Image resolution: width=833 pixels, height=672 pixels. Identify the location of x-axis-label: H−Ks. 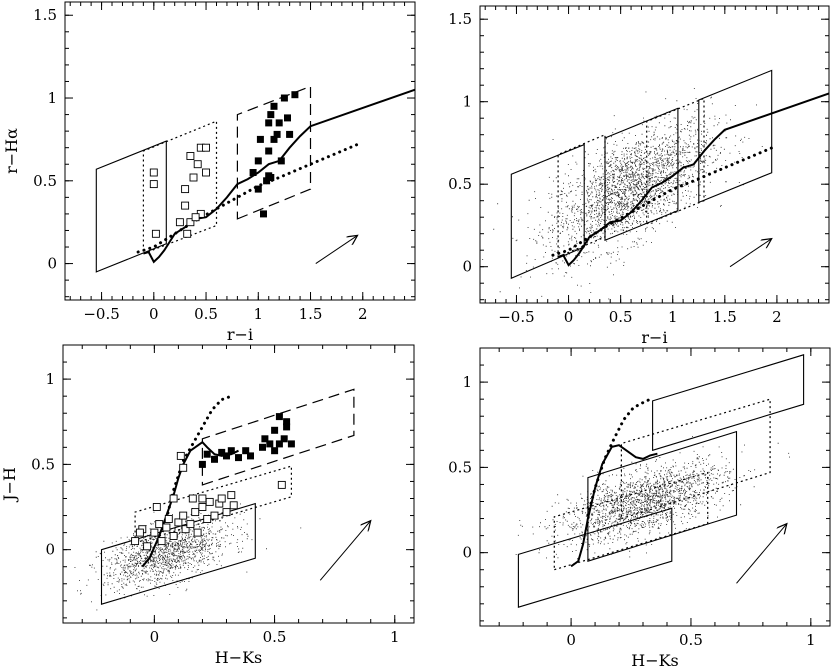
(655, 660).